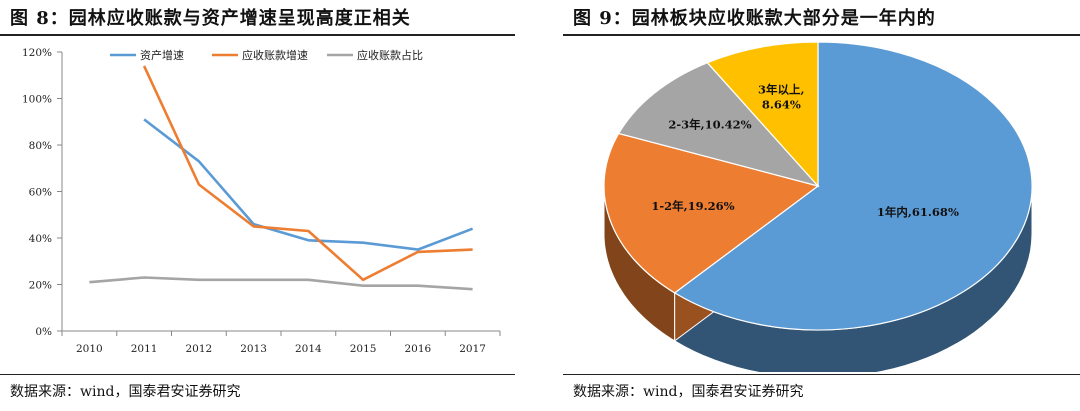 This screenshot has height=411, width=1080. I want to click on chart-title: 图 8：园林应收账款与资产增速呈现高度正相关, so click(210, 18).